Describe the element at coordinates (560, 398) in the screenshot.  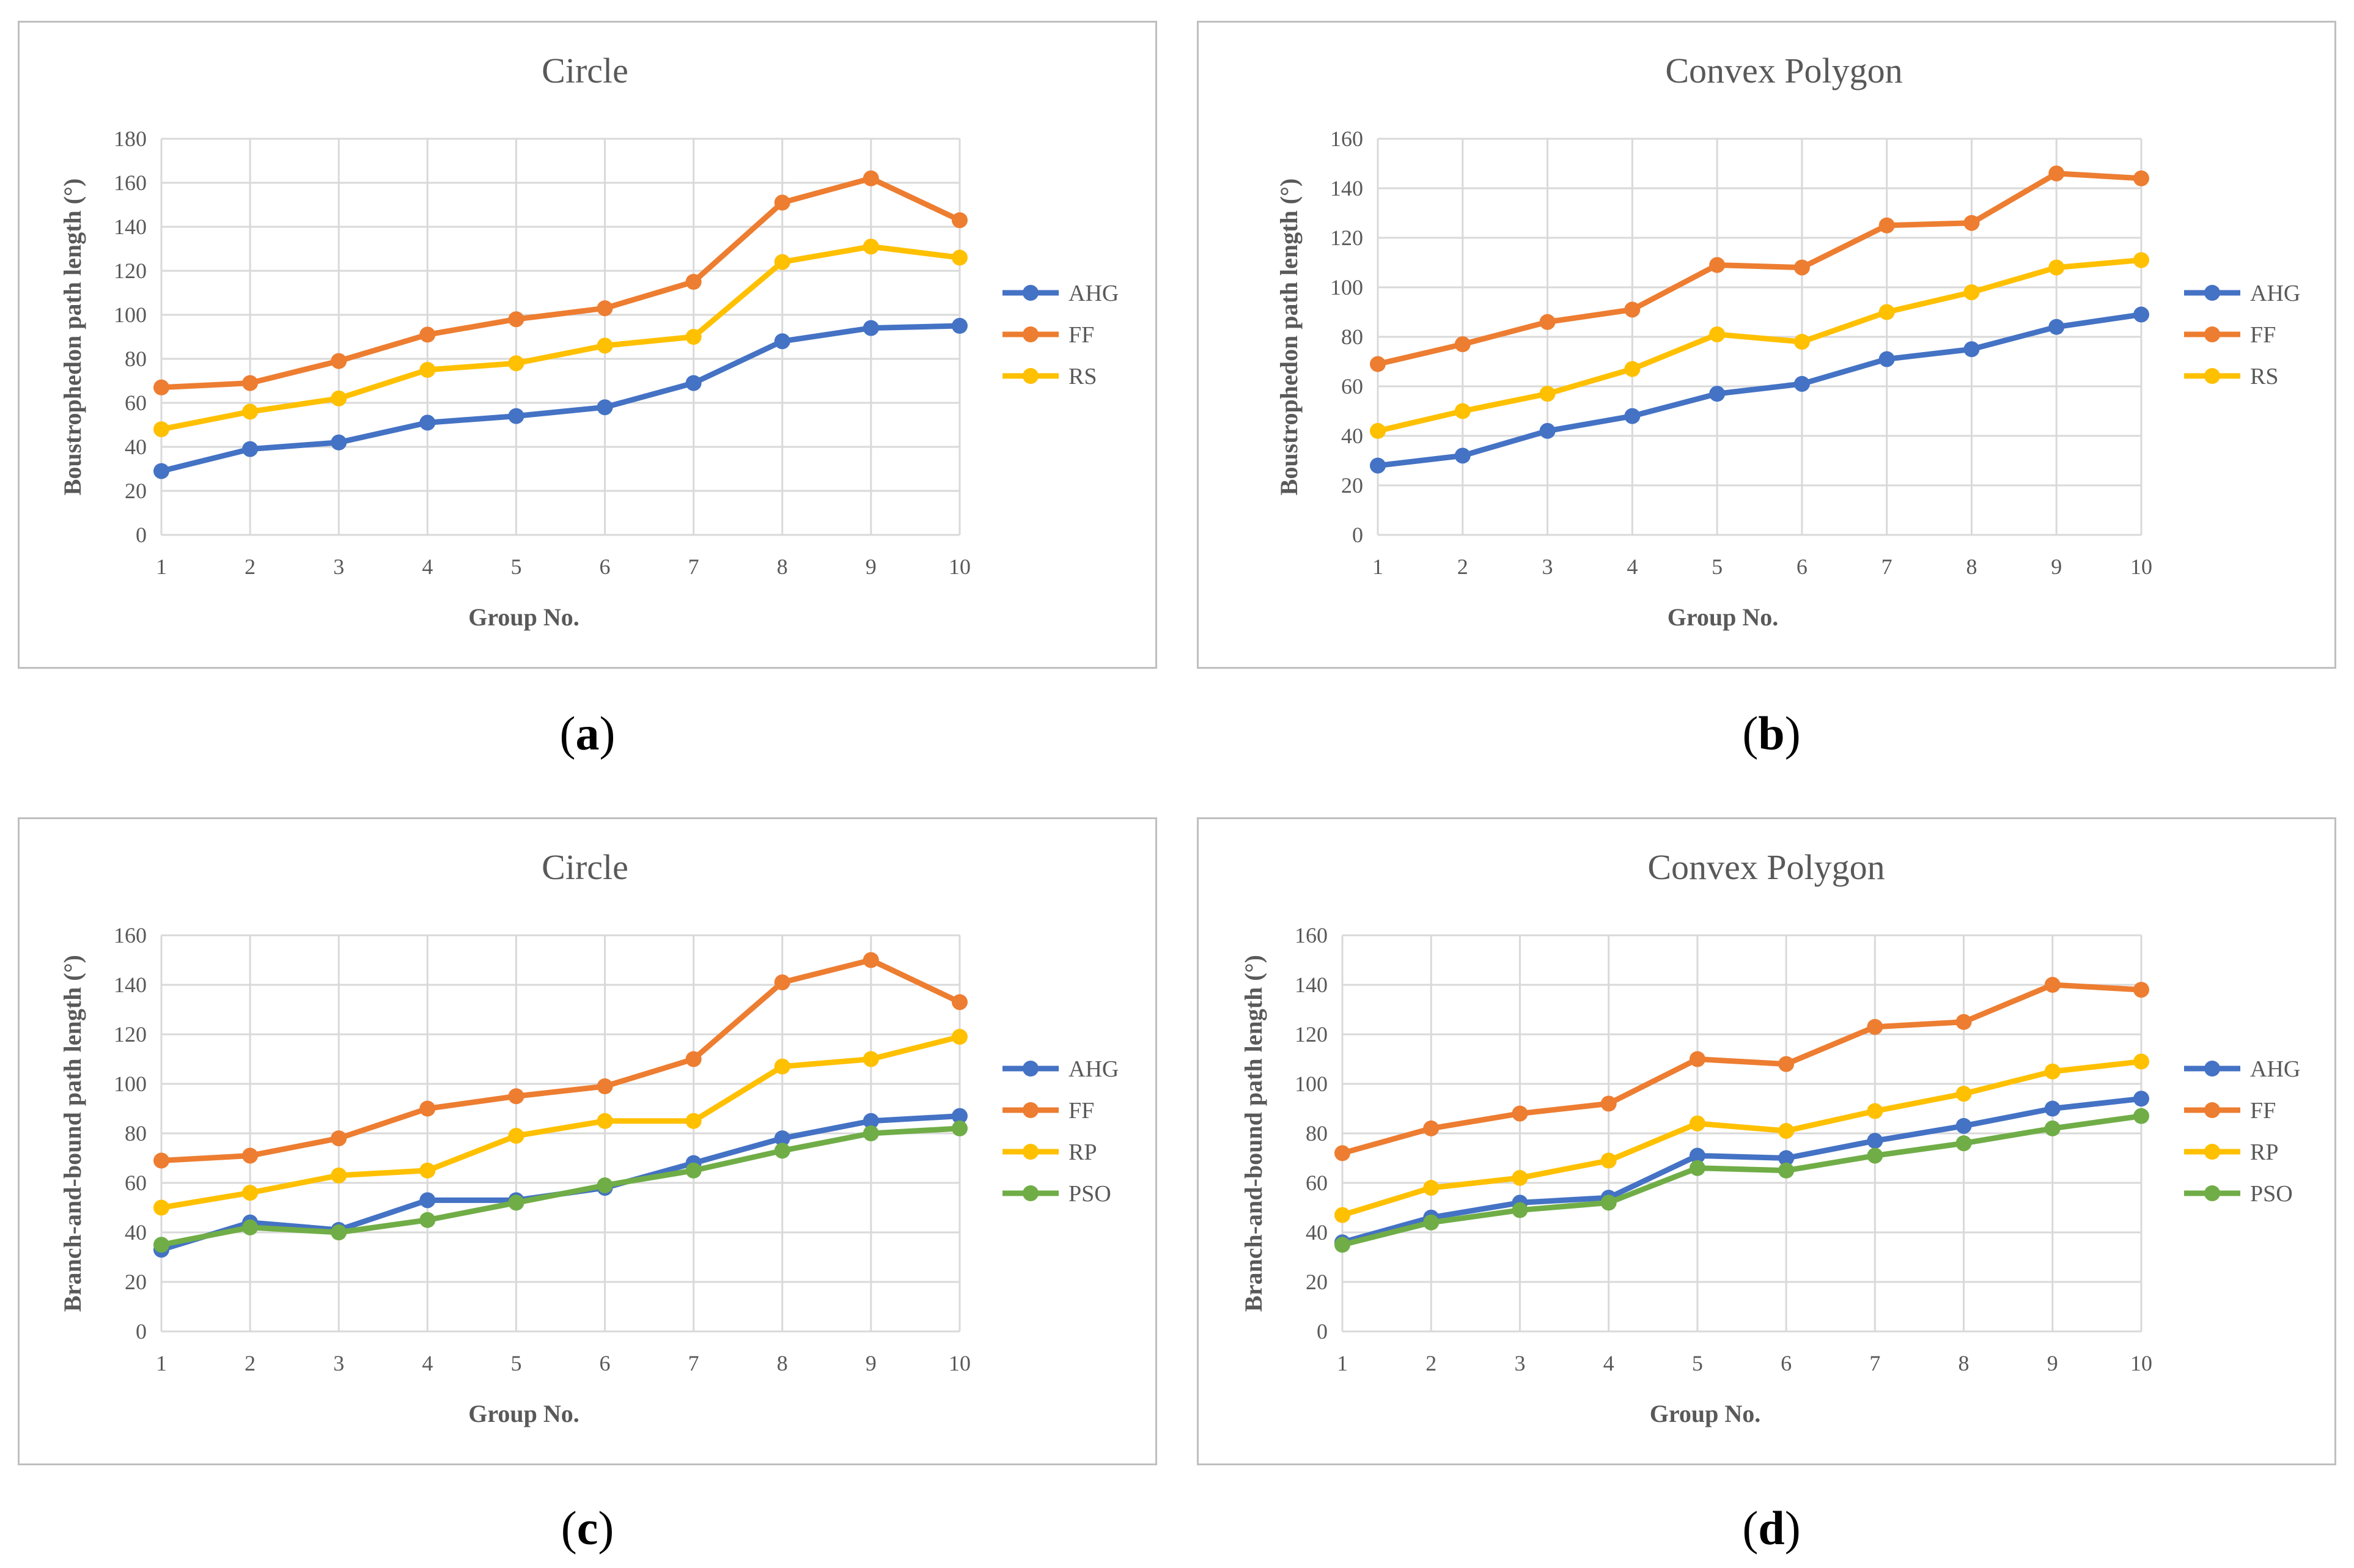
I see `series-line-ahg` at that location.